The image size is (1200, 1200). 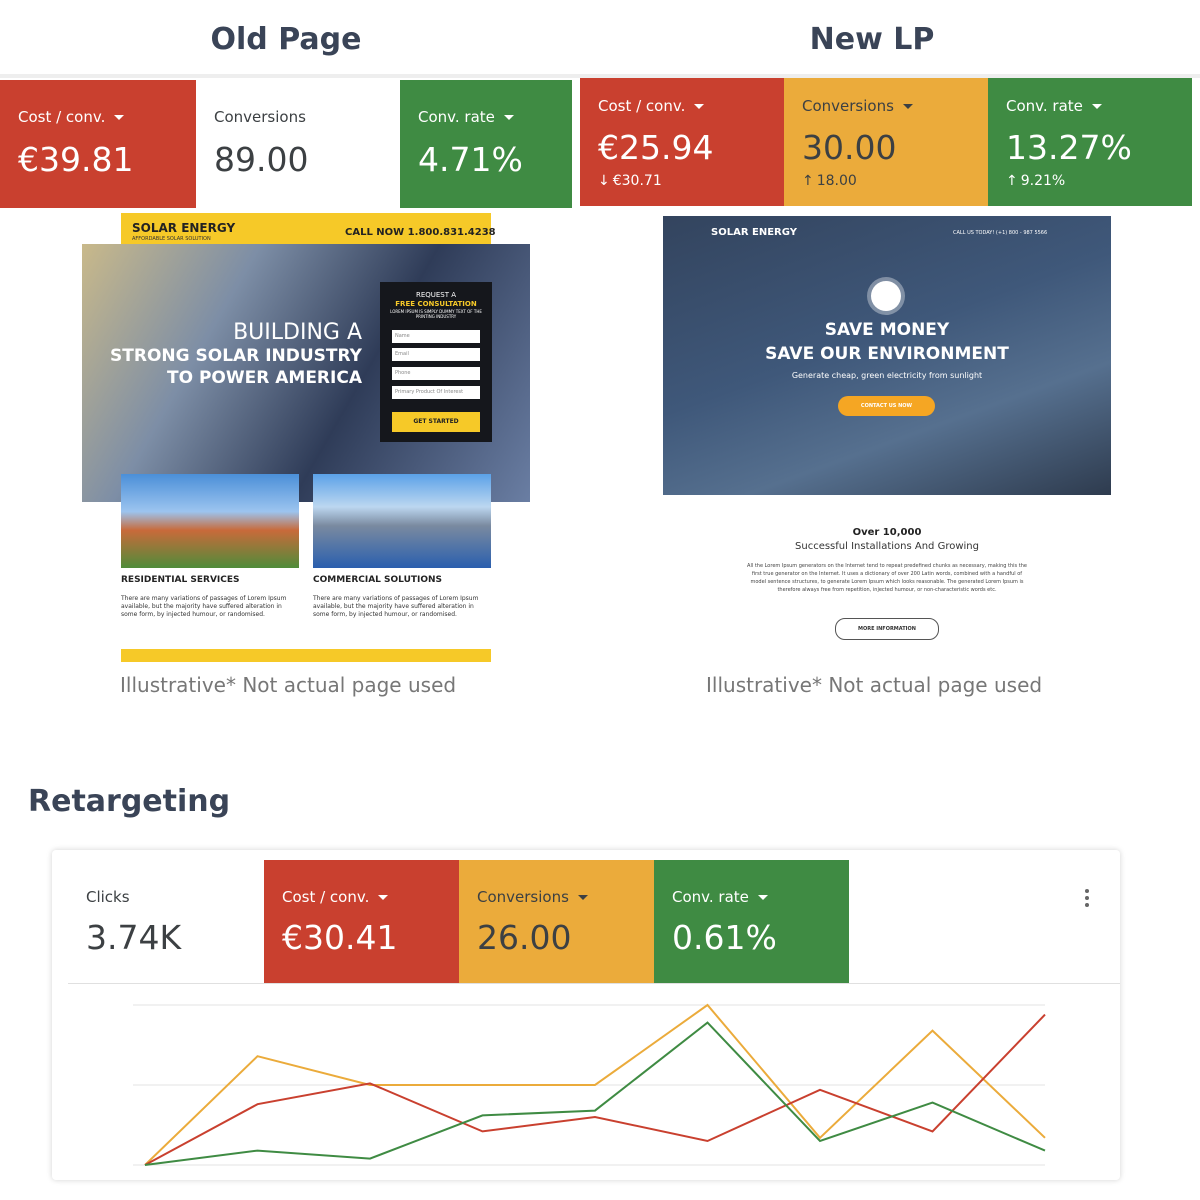 What do you see at coordinates (1035, 181) in the screenshot?
I see `metric-change: 9.21%` at bounding box center [1035, 181].